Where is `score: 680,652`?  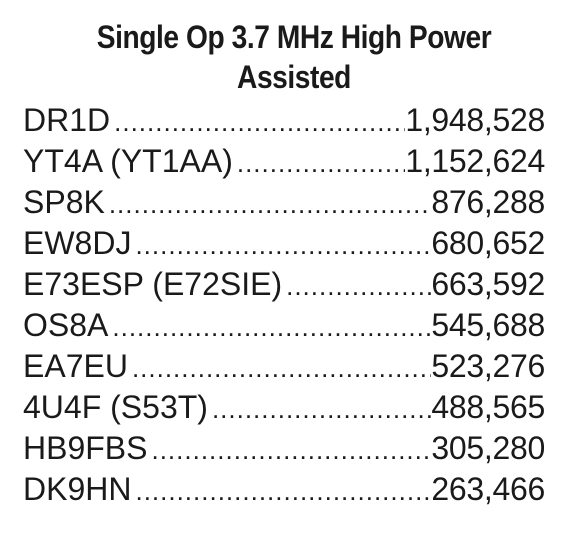 score: 680,652 is located at coordinates (488, 243).